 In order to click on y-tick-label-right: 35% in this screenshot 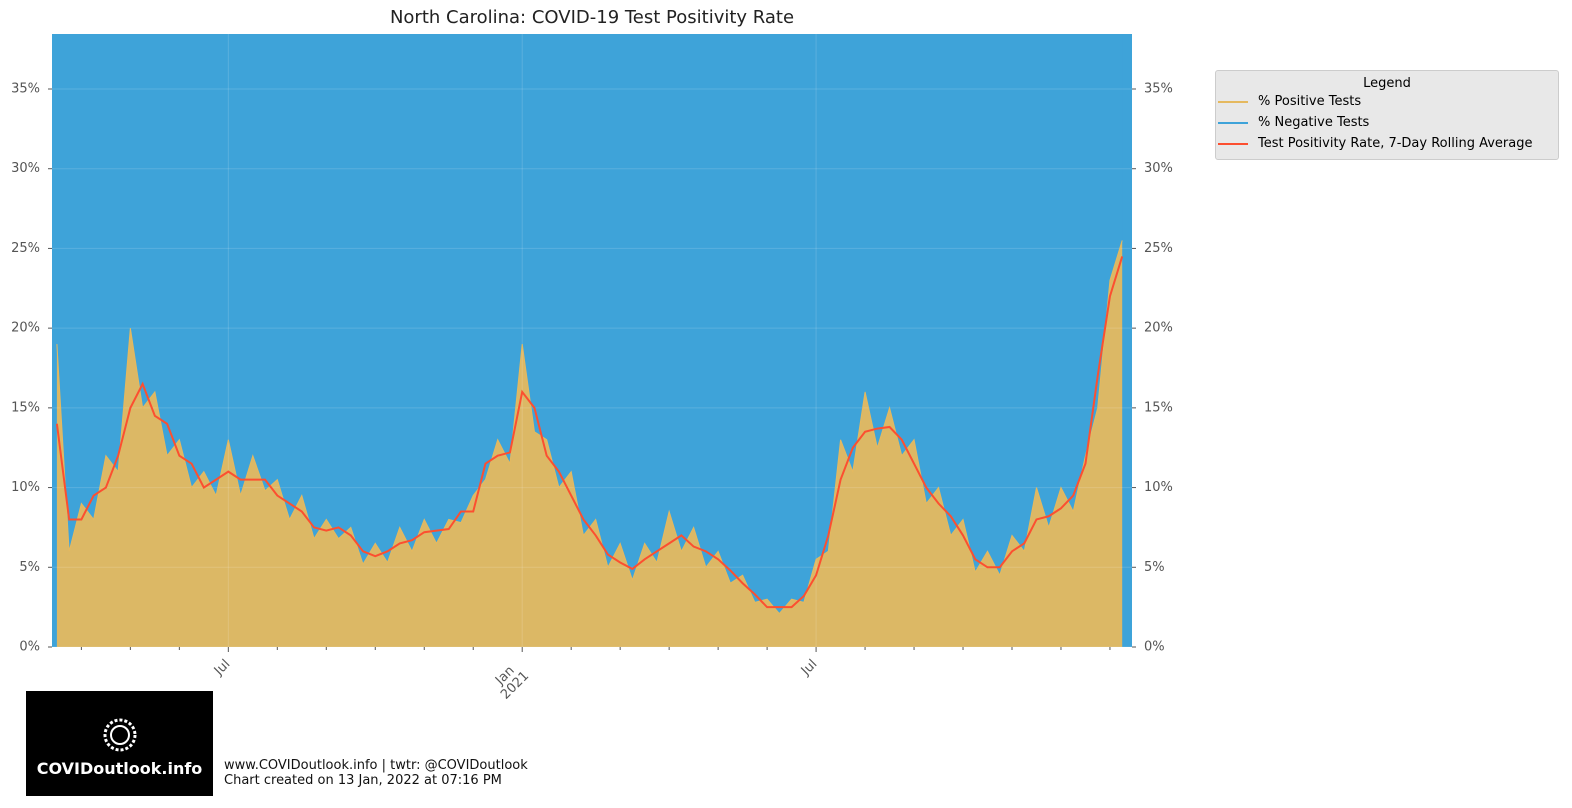, I will do `click(1158, 89)`.